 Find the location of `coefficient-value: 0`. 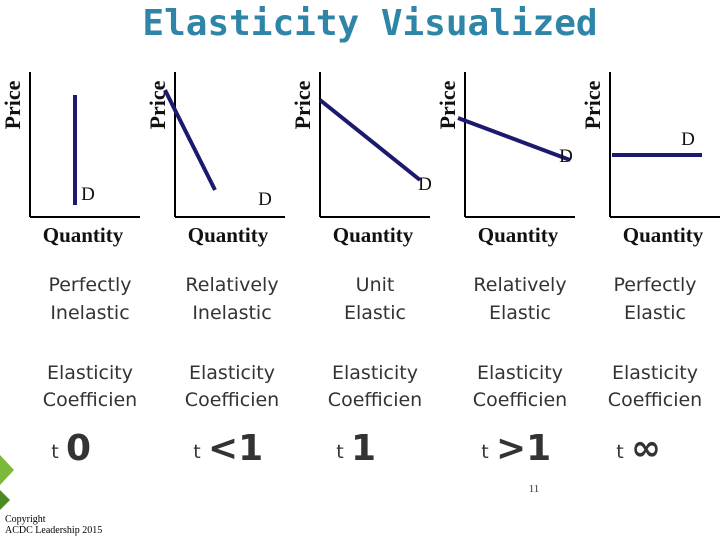

coefficient-value: 0 is located at coordinates (78, 448).